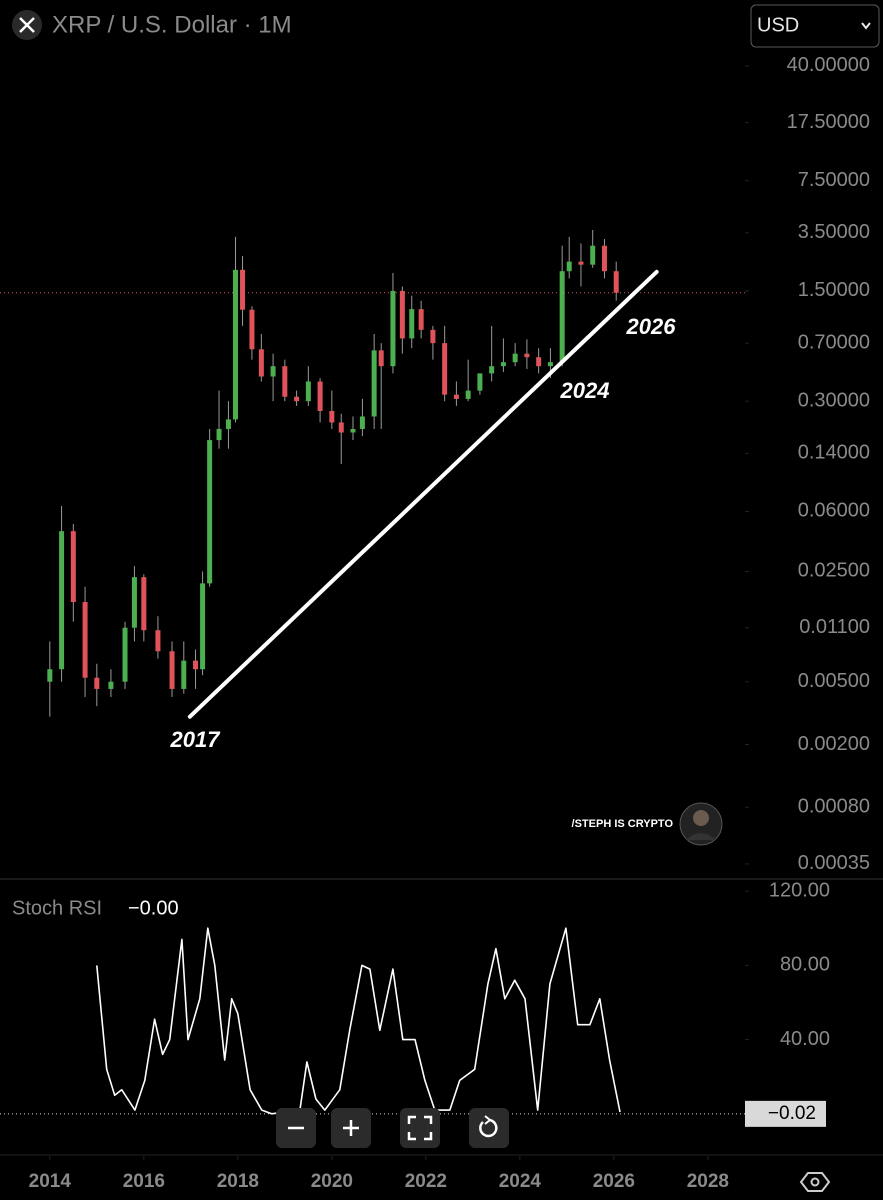 This screenshot has width=883, height=1200. Describe the element at coordinates (172, 24) in the screenshot. I see `symbol-title: XRP / U.S. Dollar · 1M` at that location.